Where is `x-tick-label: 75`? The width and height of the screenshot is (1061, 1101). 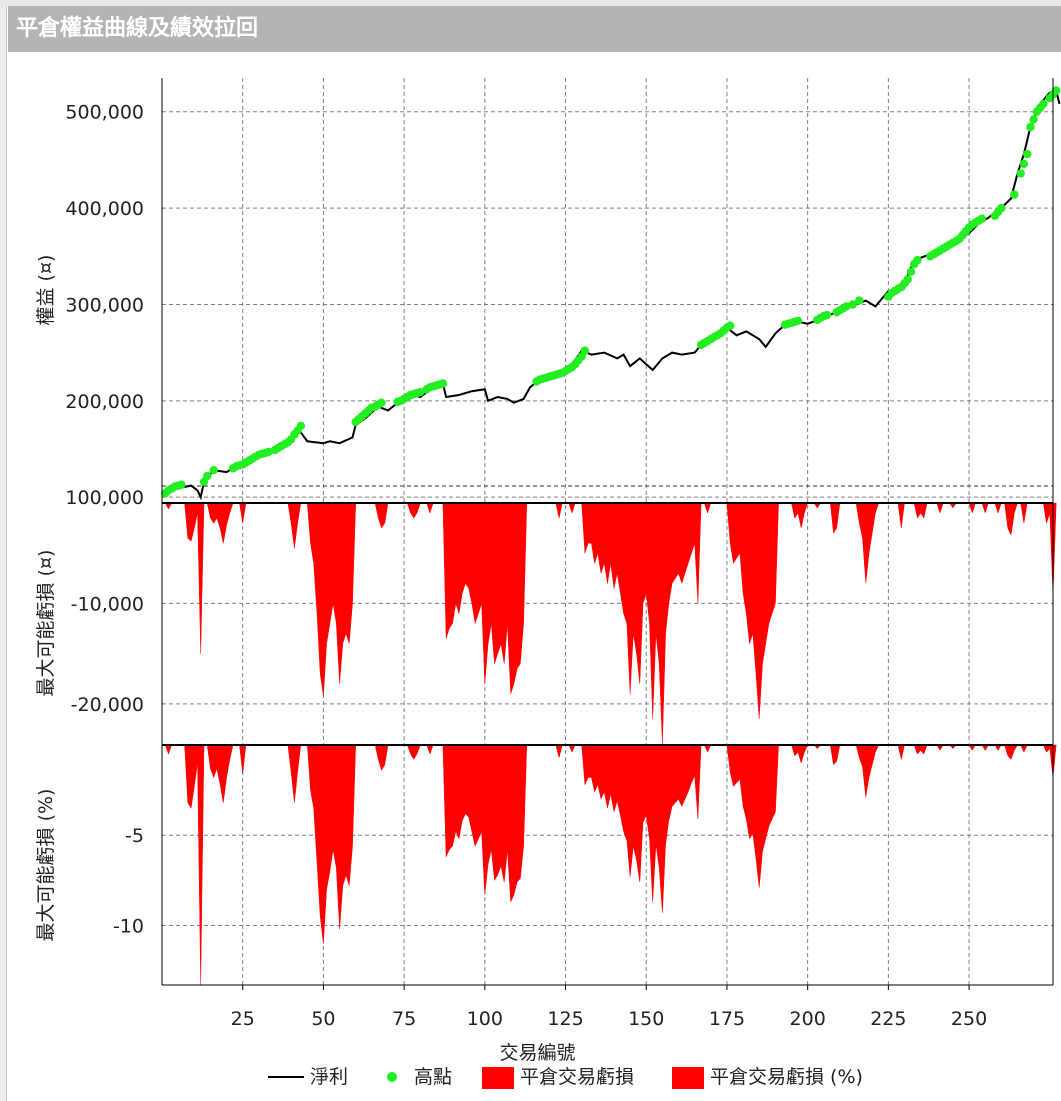
x-tick-label: 75 is located at coordinates (404, 1019).